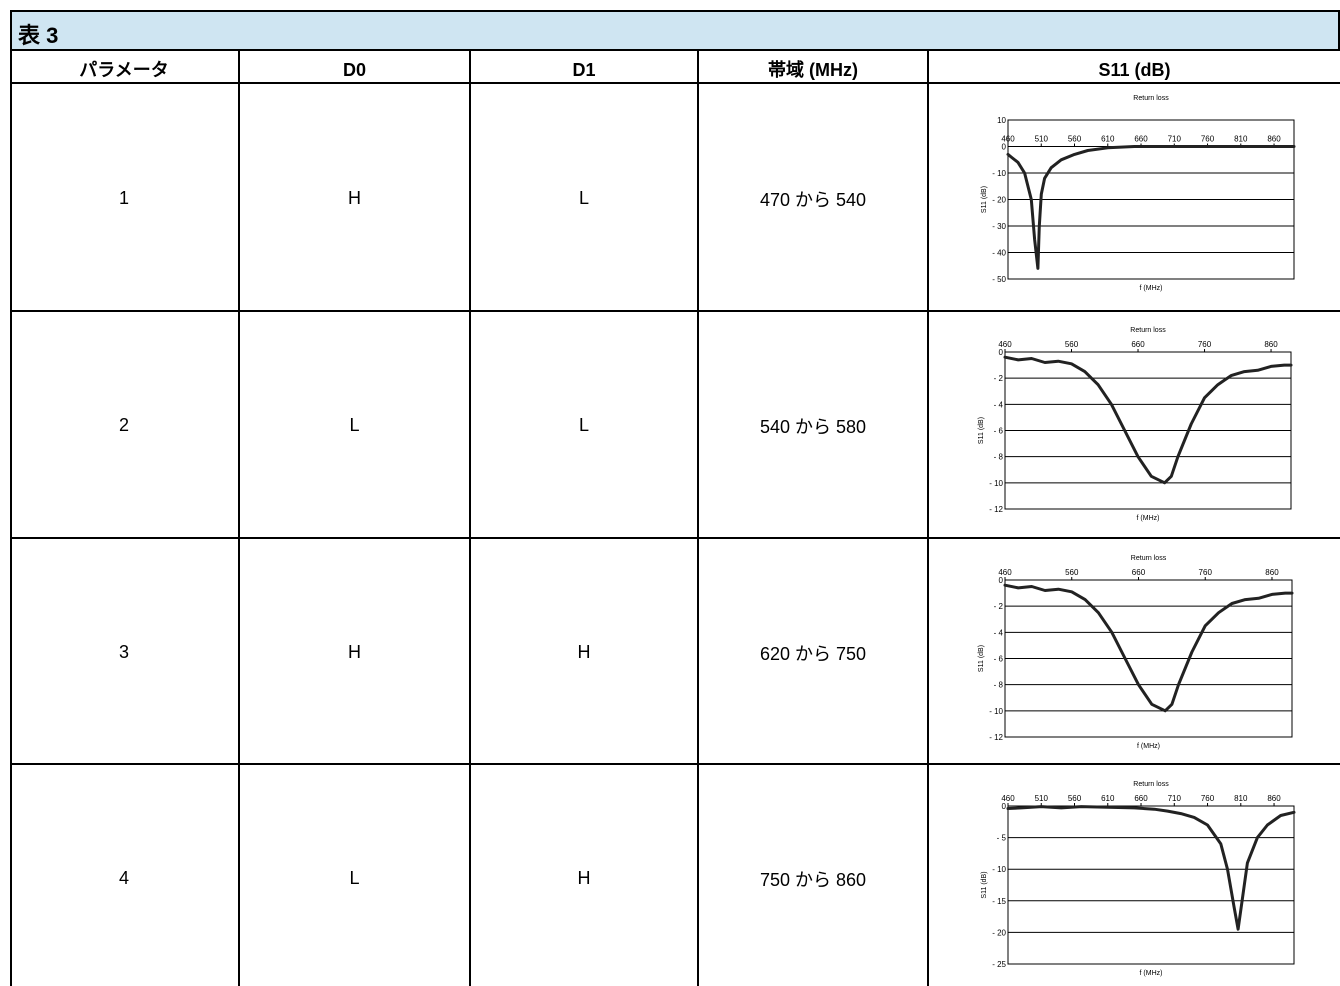 This screenshot has height=986, width=1340. What do you see at coordinates (584, 652) in the screenshot?
I see `row3-d1: H` at bounding box center [584, 652].